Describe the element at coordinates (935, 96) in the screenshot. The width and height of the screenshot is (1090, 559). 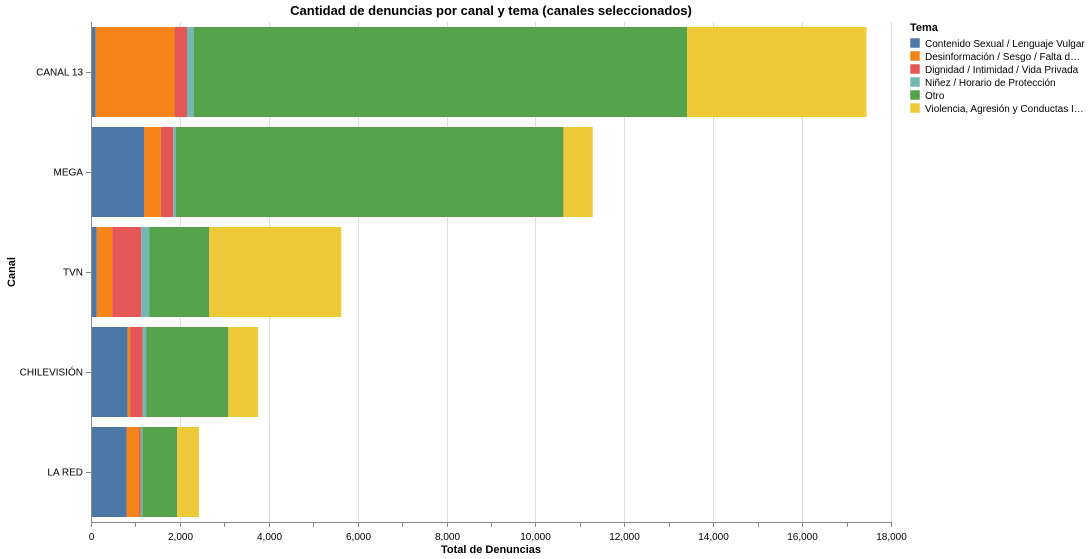
I see `legend-label: Otro` at that location.